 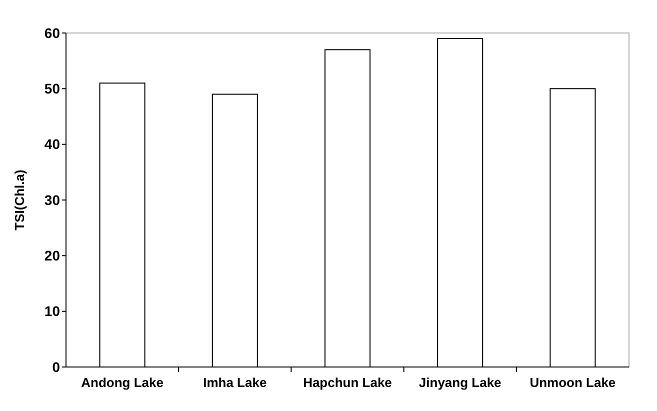 What do you see at coordinates (52, 311) in the screenshot?
I see `y-tick-label: 10` at bounding box center [52, 311].